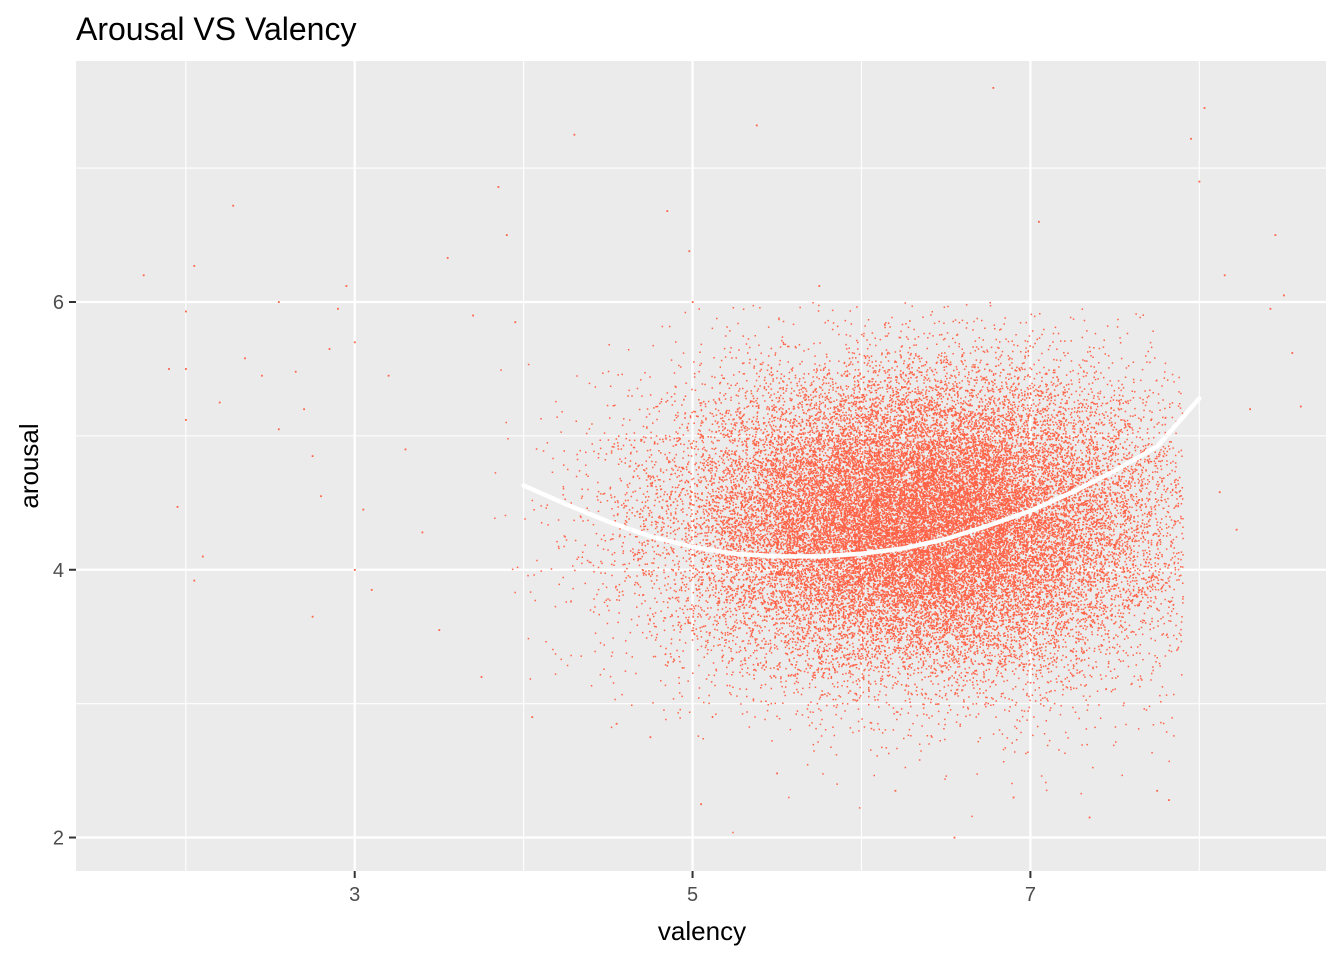 This screenshot has width=1344, height=960. I want to click on chart-title: Arousal VS Valency, so click(216, 29).